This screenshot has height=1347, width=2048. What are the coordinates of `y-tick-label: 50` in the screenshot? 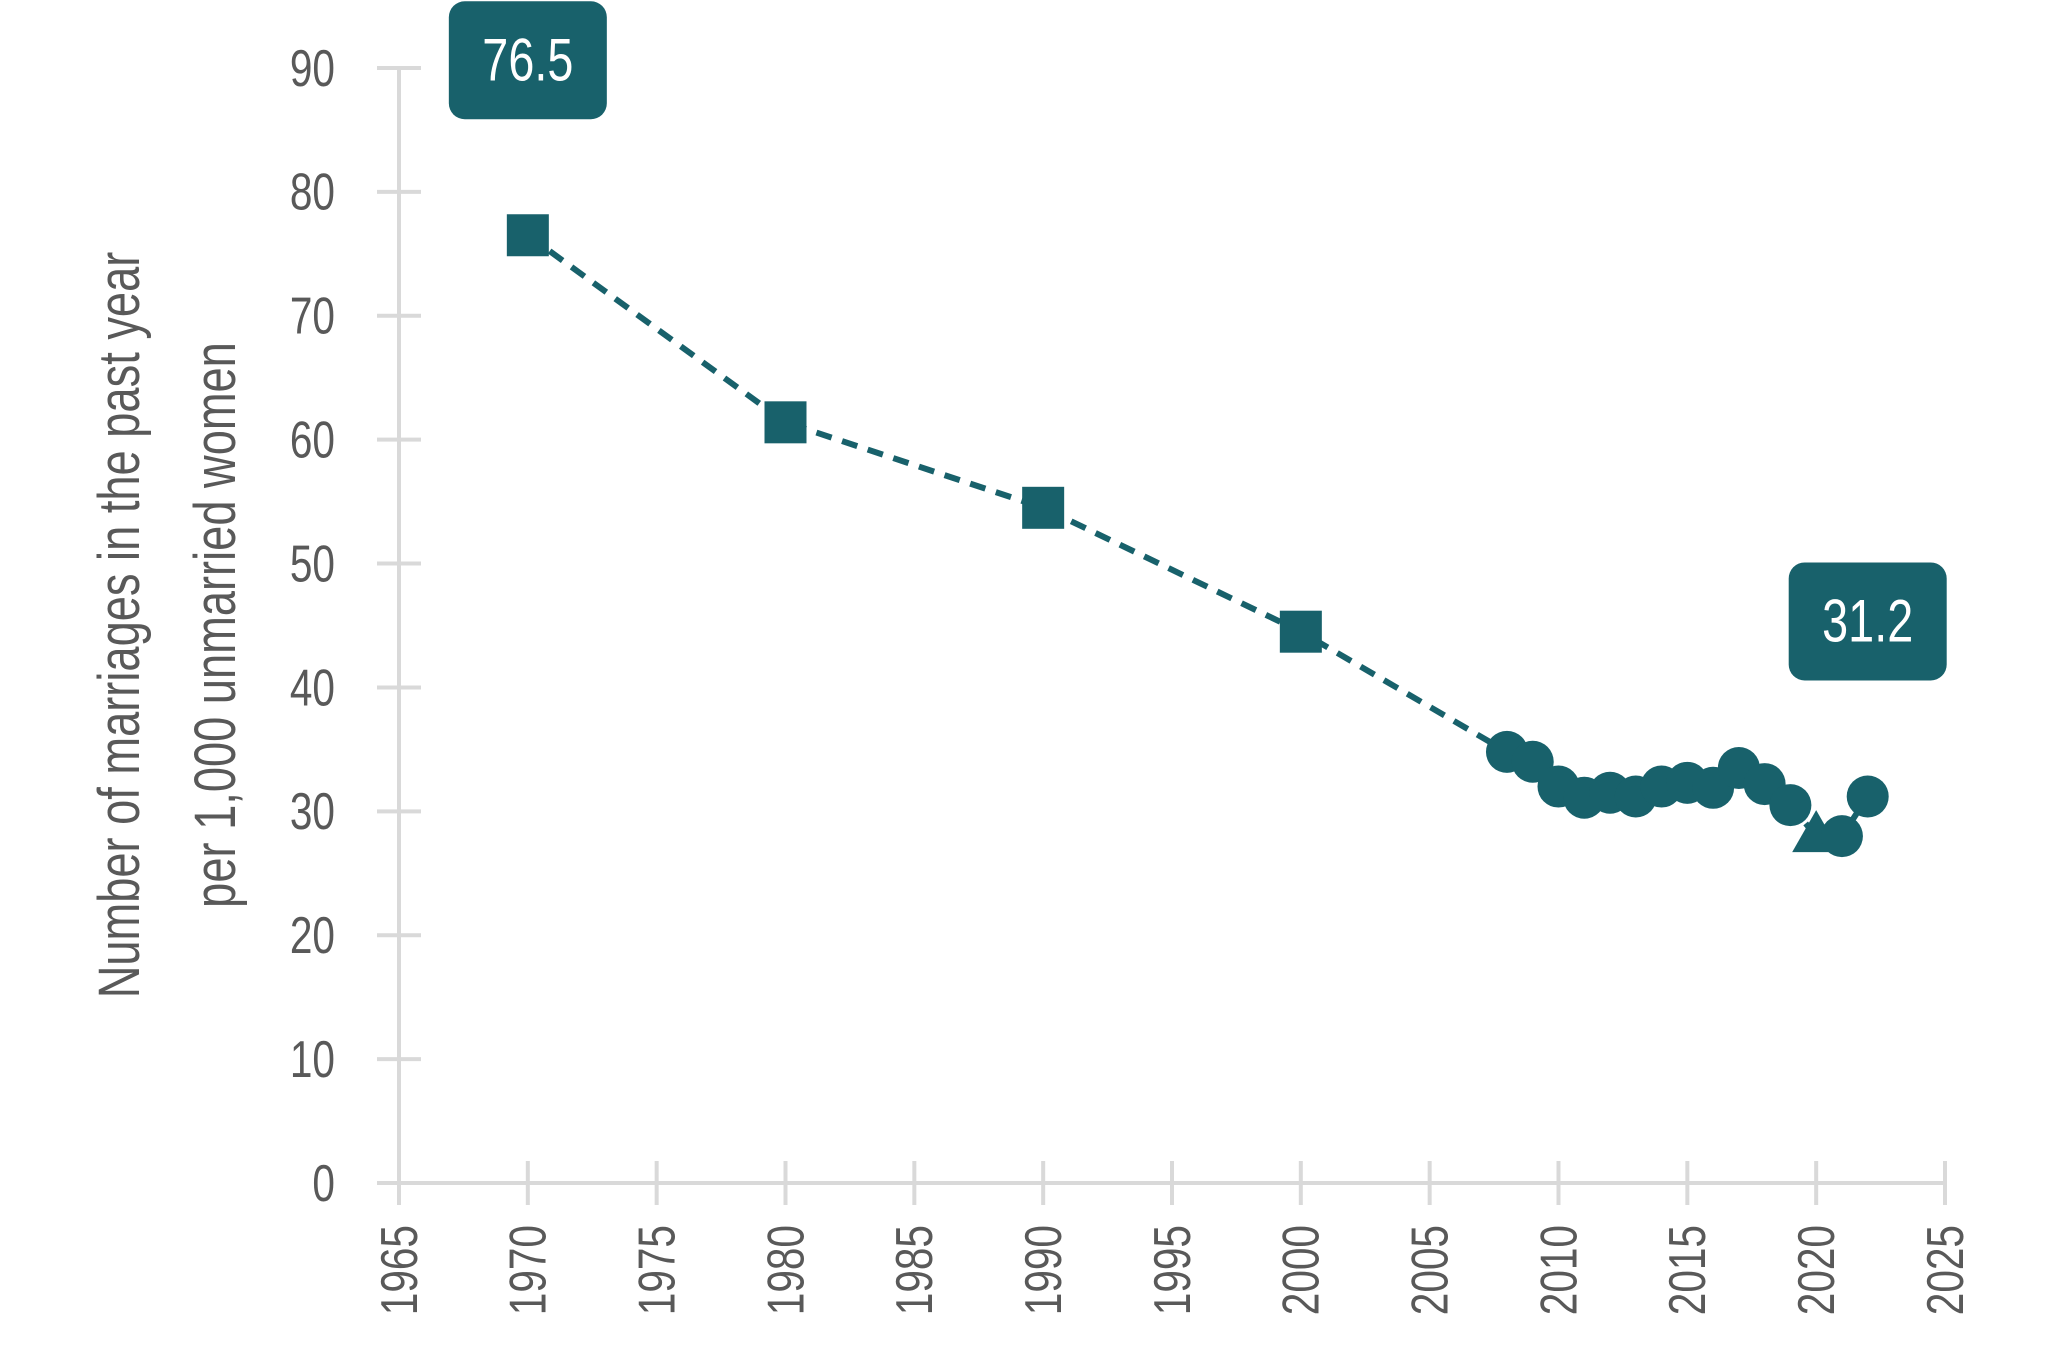 It's located at (312, 564).